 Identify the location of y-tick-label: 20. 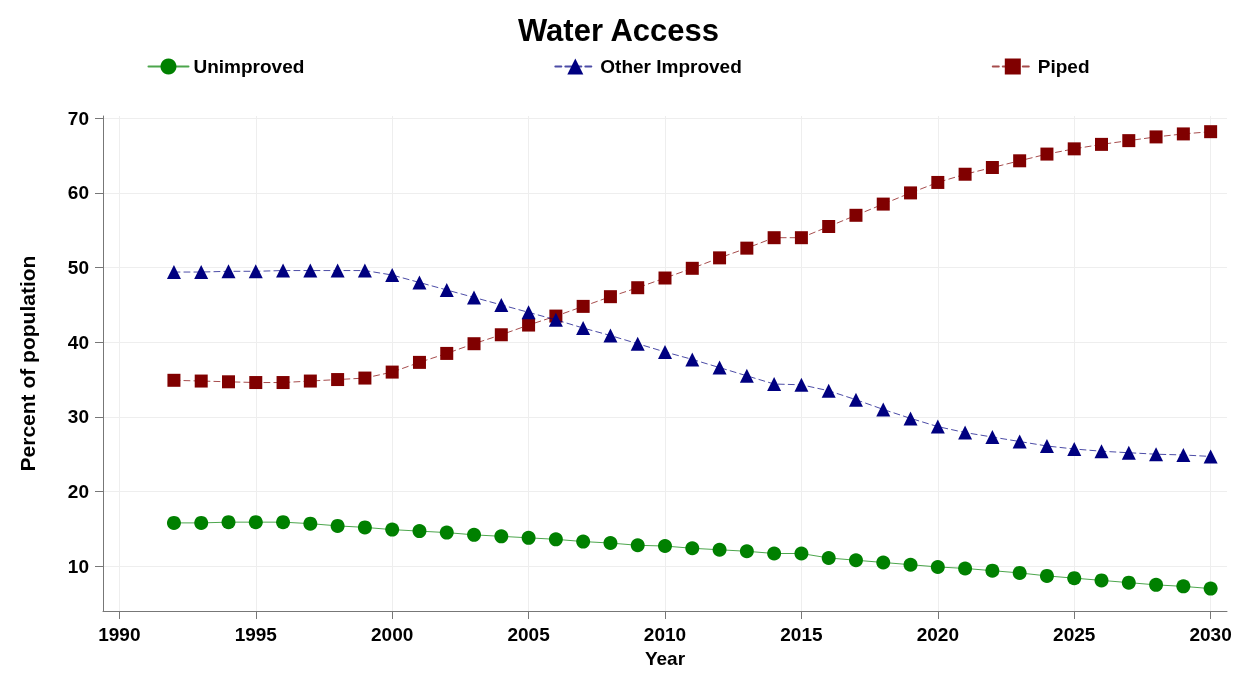
(78, 492).